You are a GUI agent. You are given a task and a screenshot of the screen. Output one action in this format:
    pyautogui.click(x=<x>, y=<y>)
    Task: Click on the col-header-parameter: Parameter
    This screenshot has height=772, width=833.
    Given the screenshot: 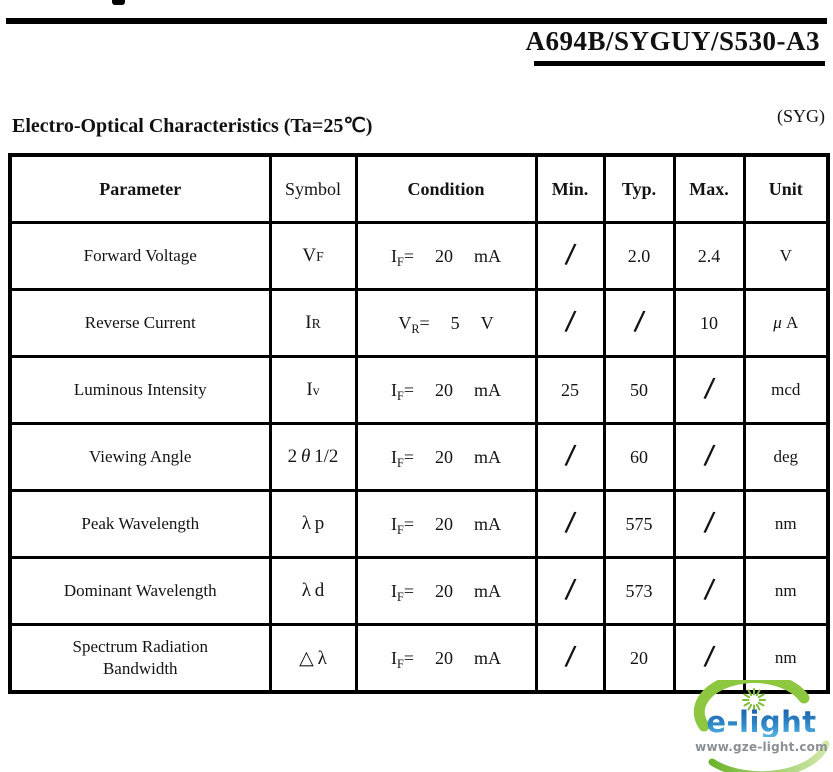 What is the action you would take?
    pyautogui.click(x=140, y=188)
    